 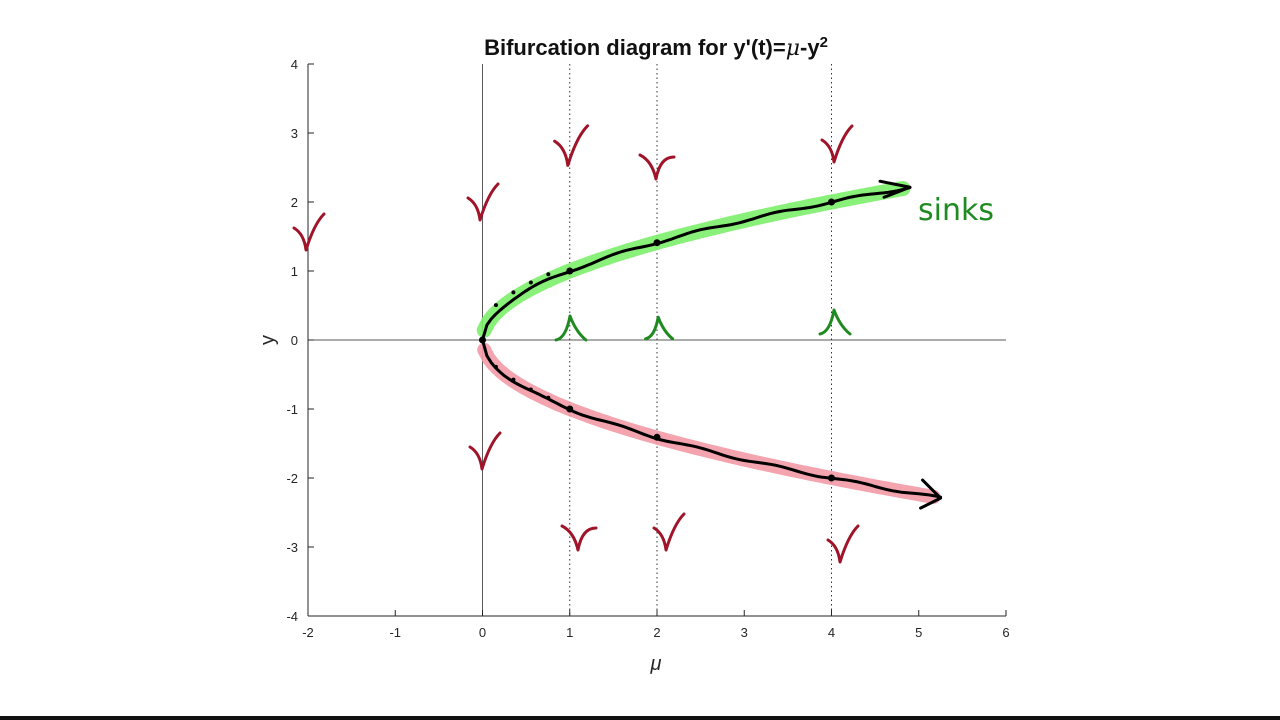 I want to click on y-tick-label: 1, so click(x=294, y=271).